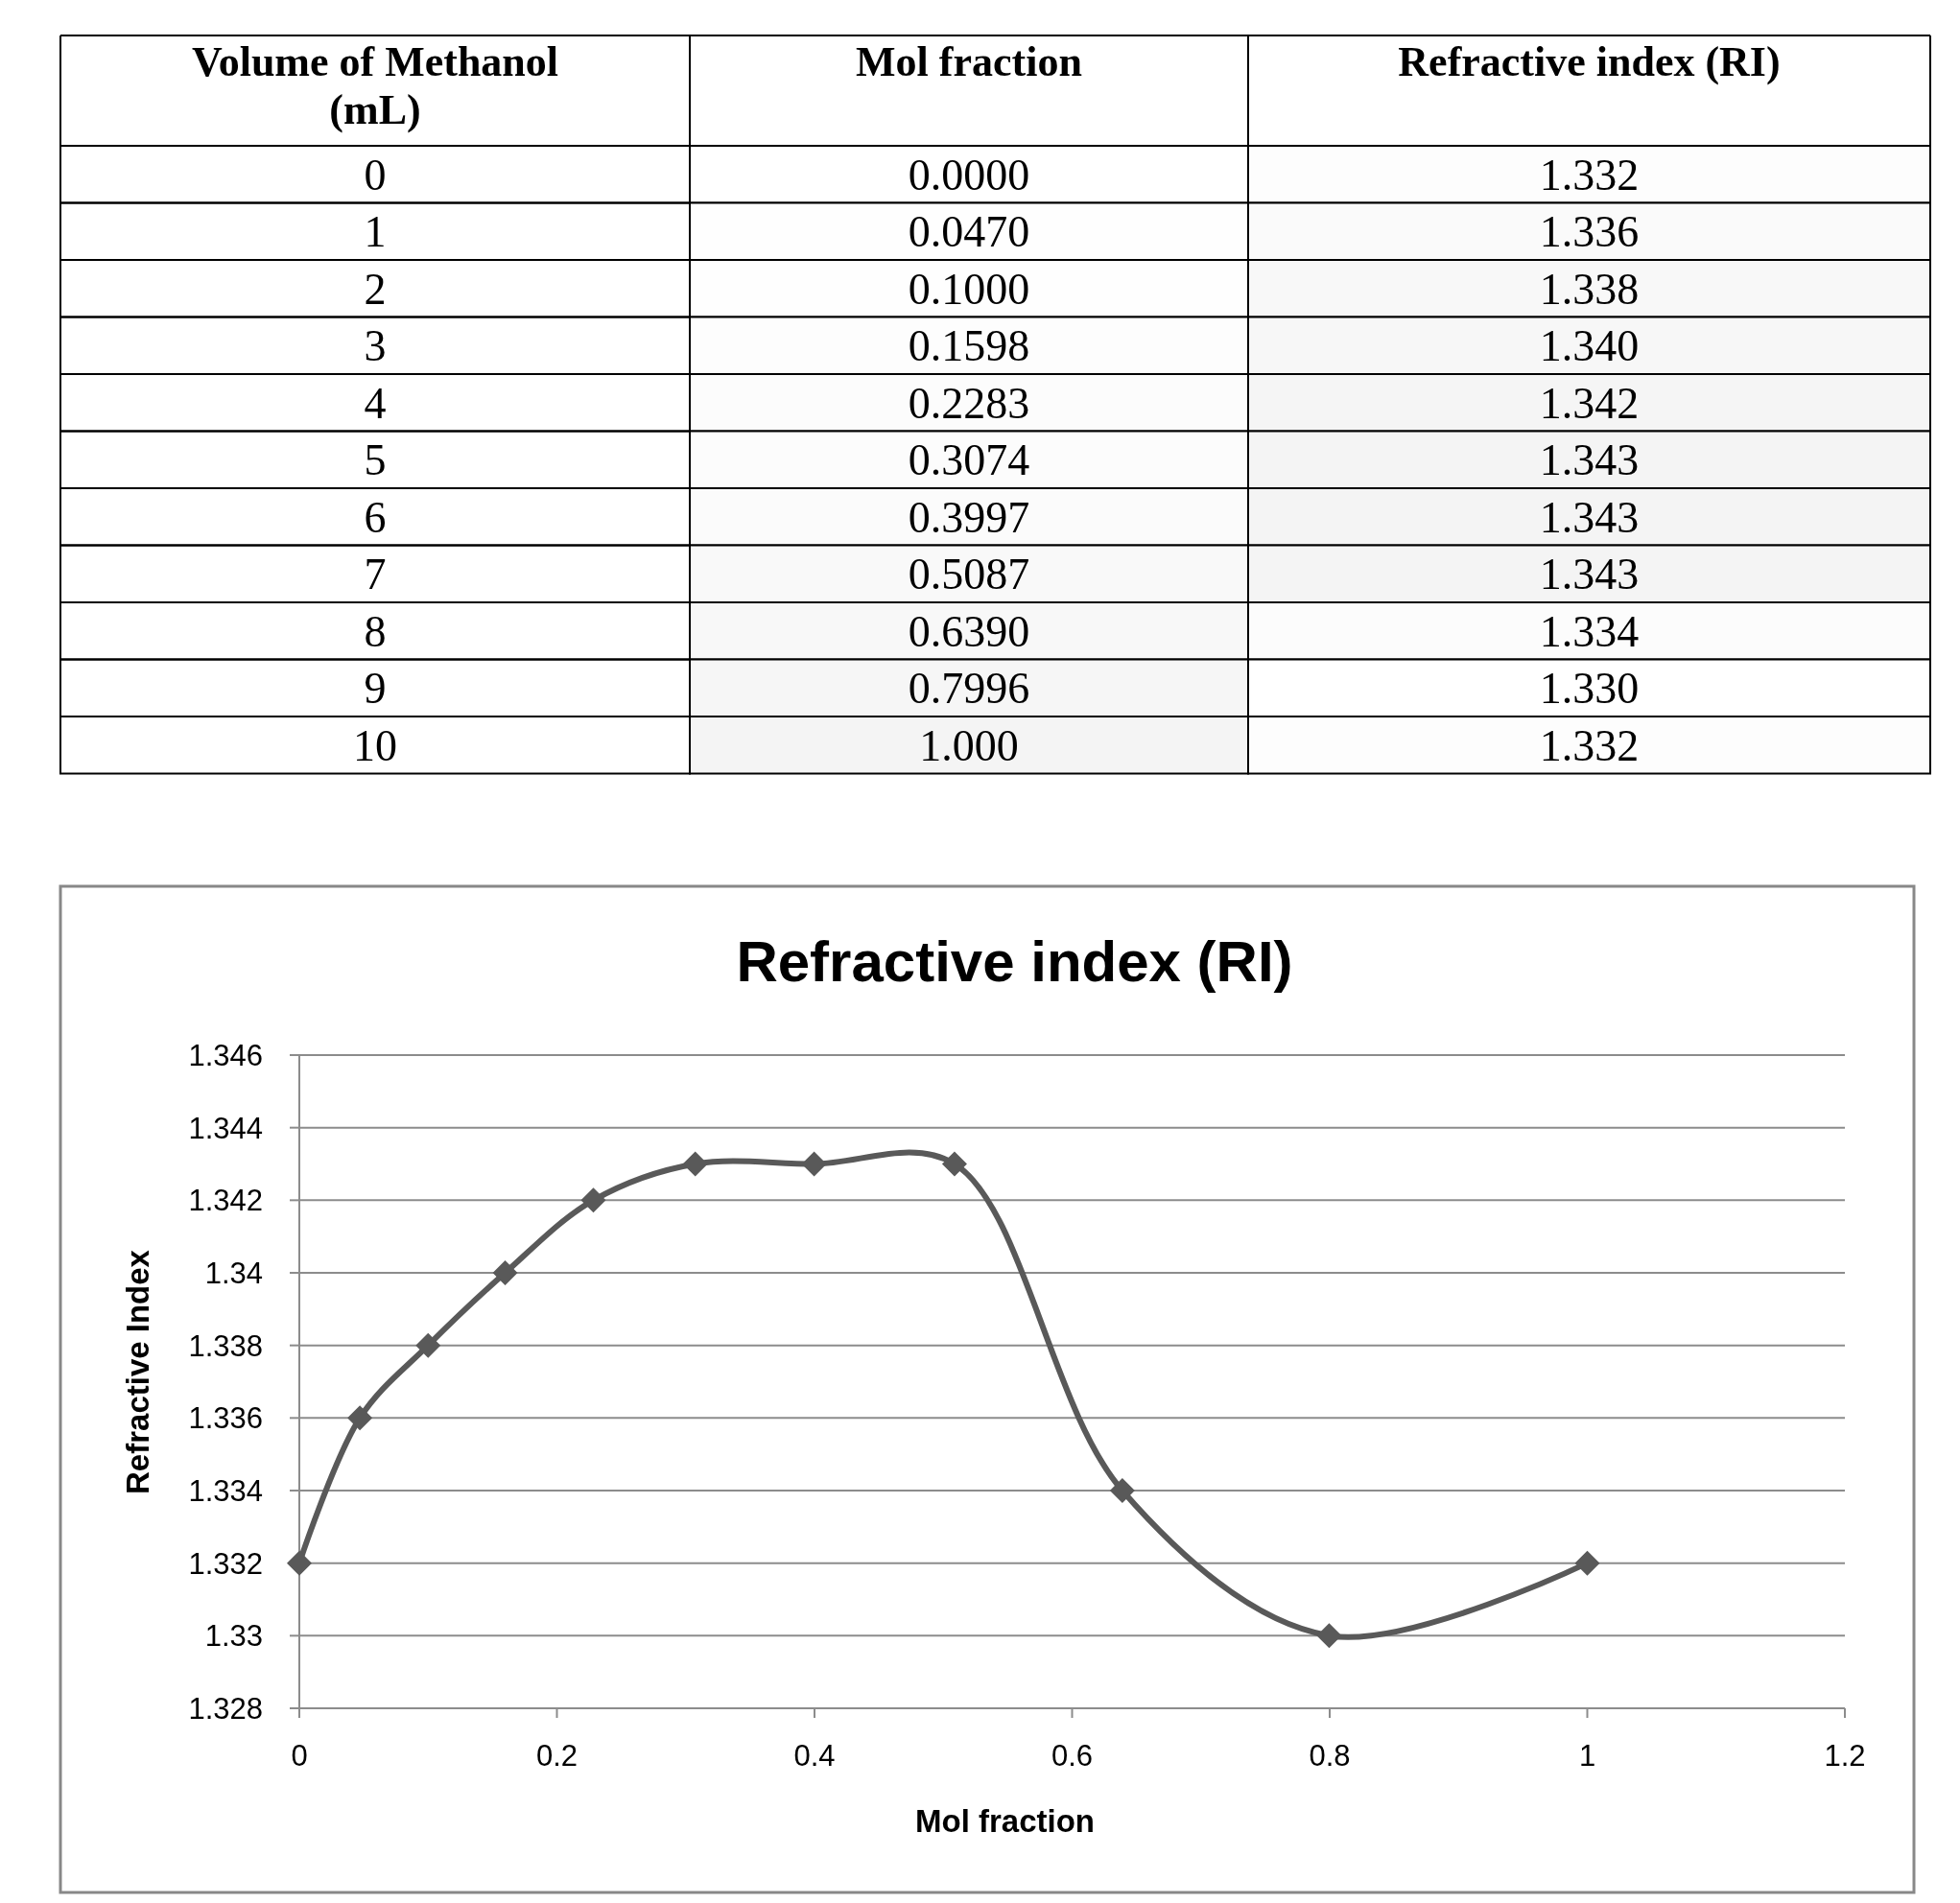 This screenshot has width=1960, height=1903. What do you see at coordinates (969, 346) in the screenshot?
I see `data-label: 0.1598` at bounding box center [969, 346].